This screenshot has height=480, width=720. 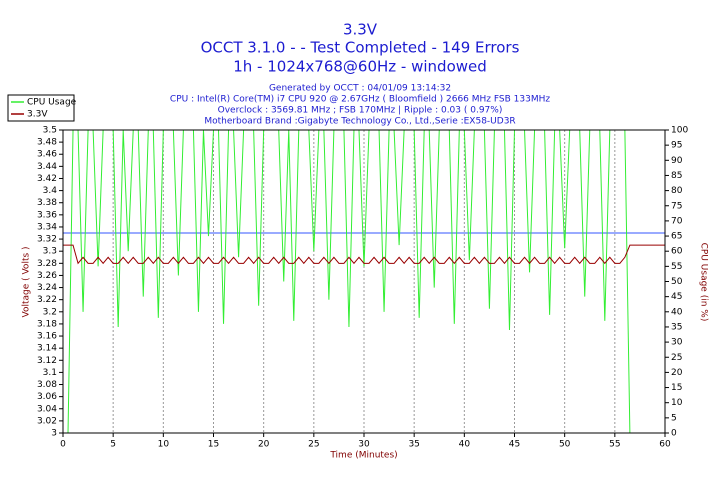 I want to click on legend-label: CPU Usage, so click(x=52, y=103).